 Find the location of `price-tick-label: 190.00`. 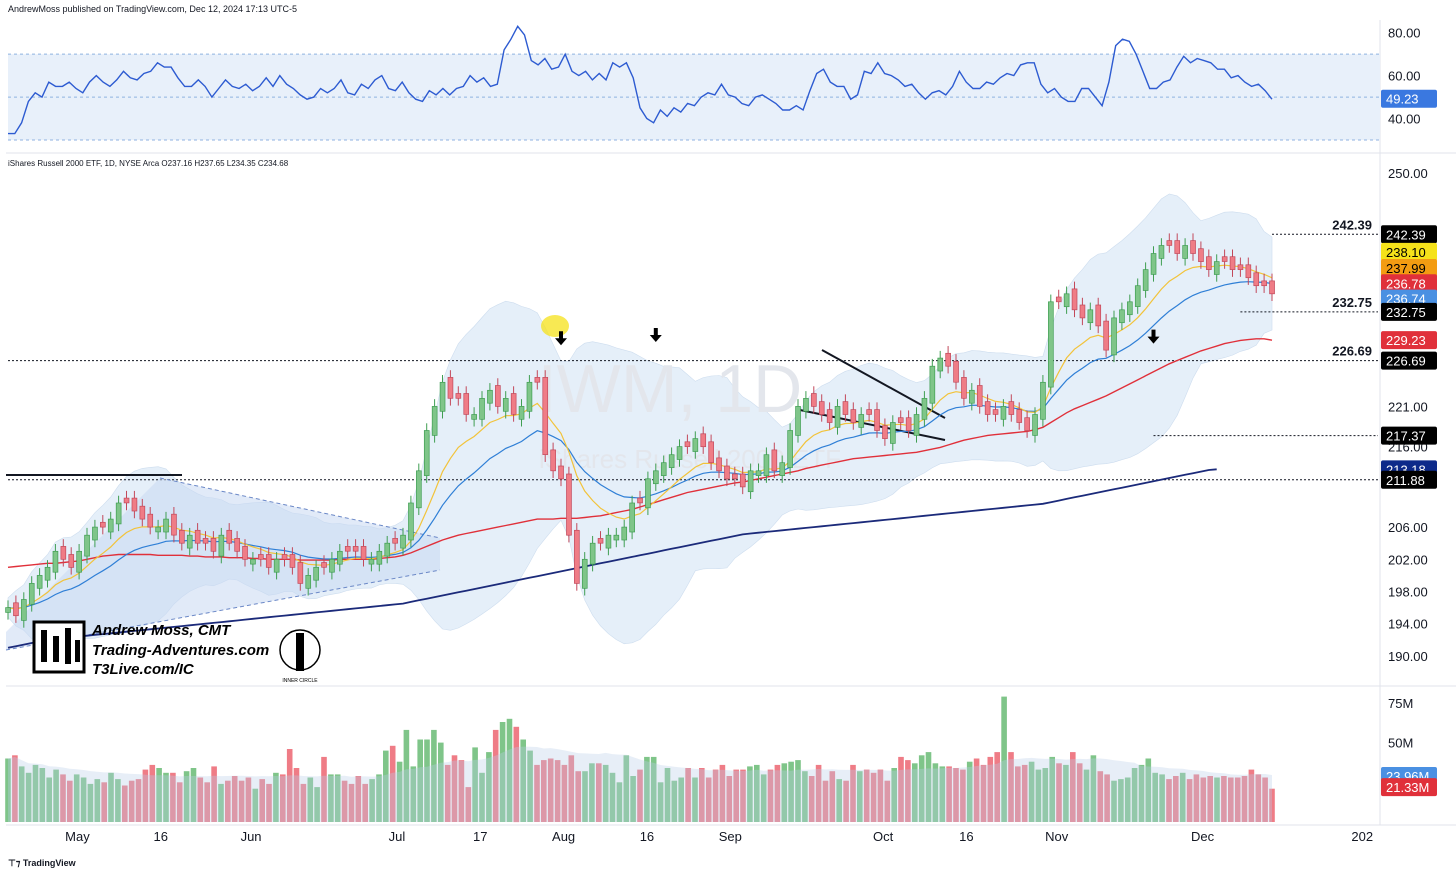

price-tick-label: 190.00 is located at coordinates (1408, 656).